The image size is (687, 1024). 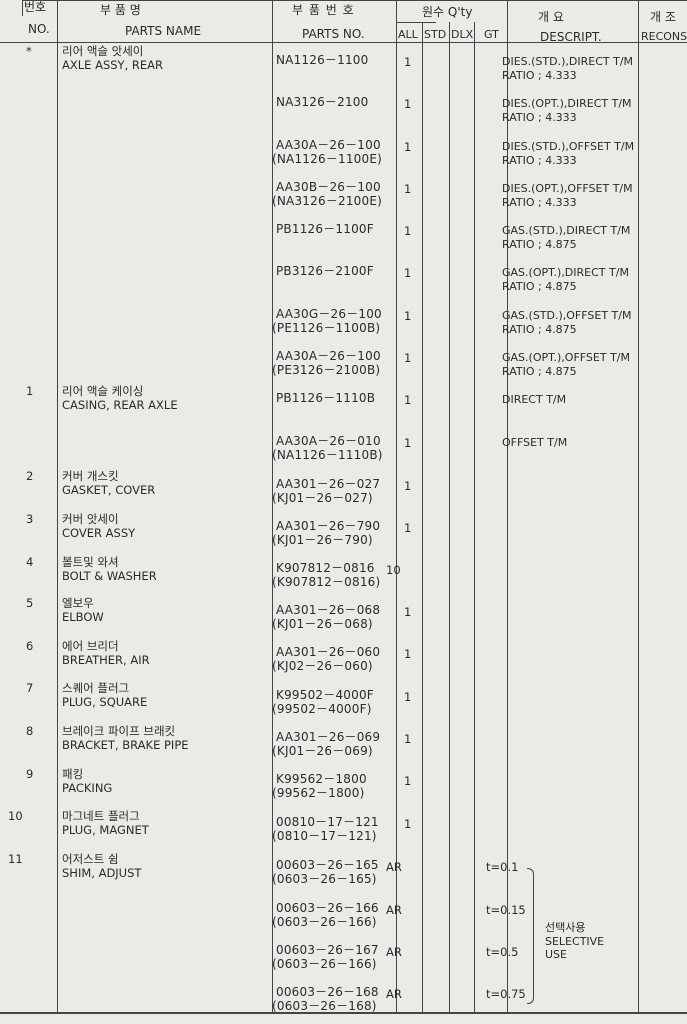 I want to click on description: t=0.75, so click(x=506, y=994).